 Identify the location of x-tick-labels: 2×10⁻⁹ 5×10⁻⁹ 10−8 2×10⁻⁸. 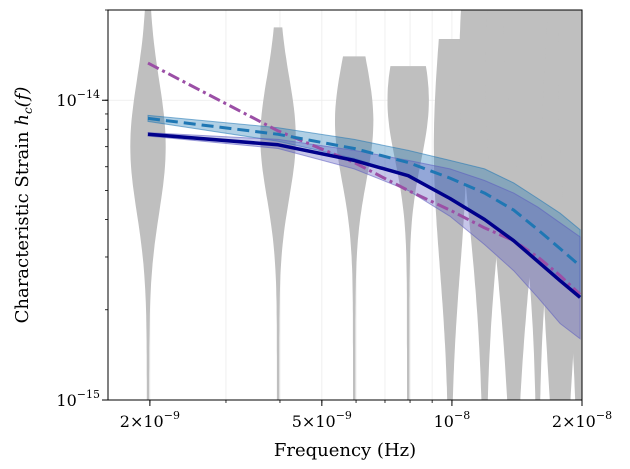
(366, 420).